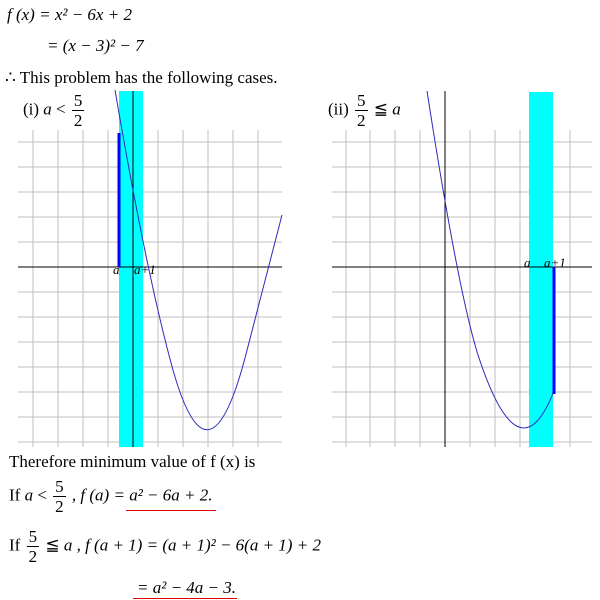 Image resolution: width=600 pixels, height=600 pixels. Describe the element at coordinates (33, 556) in the screenshot. I see `case-2-frac-den: 2` at that location.